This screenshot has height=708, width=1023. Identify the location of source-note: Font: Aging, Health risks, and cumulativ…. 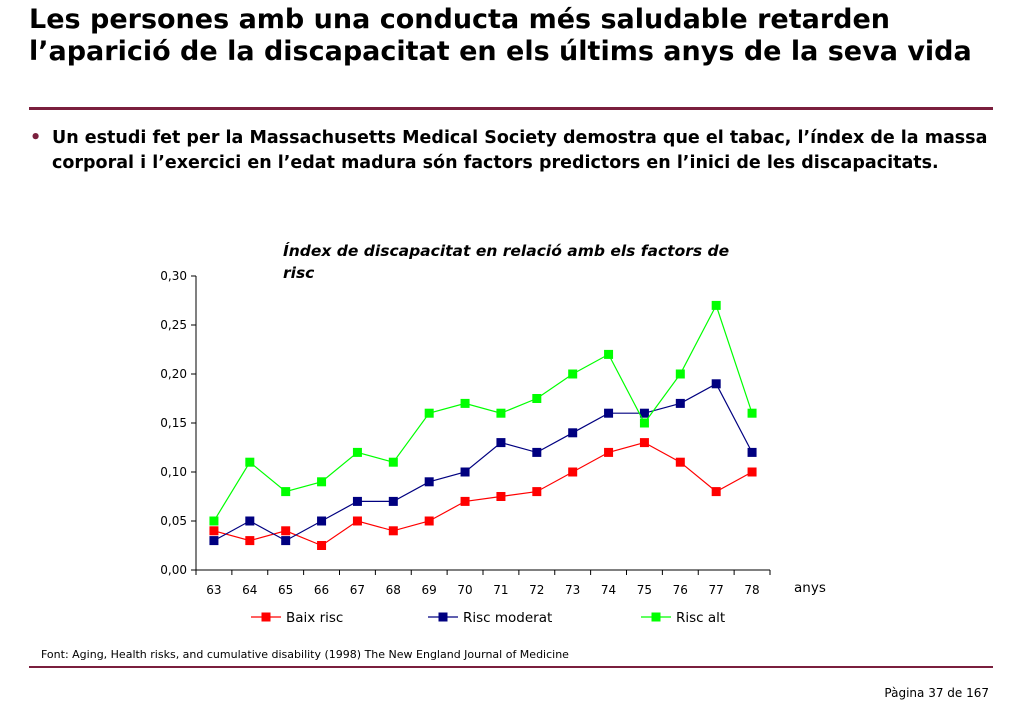
(305, 654).